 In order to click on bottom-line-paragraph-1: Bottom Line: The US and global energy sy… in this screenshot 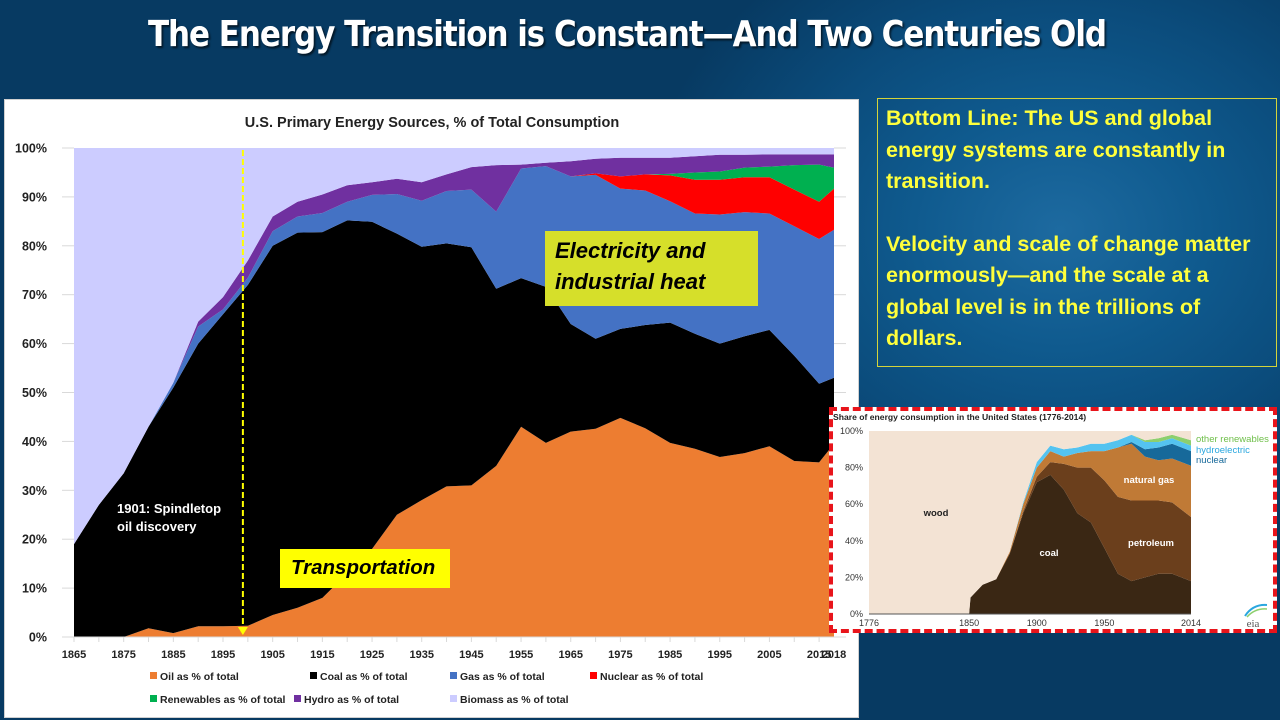, I will do `click(1056, 149)`.